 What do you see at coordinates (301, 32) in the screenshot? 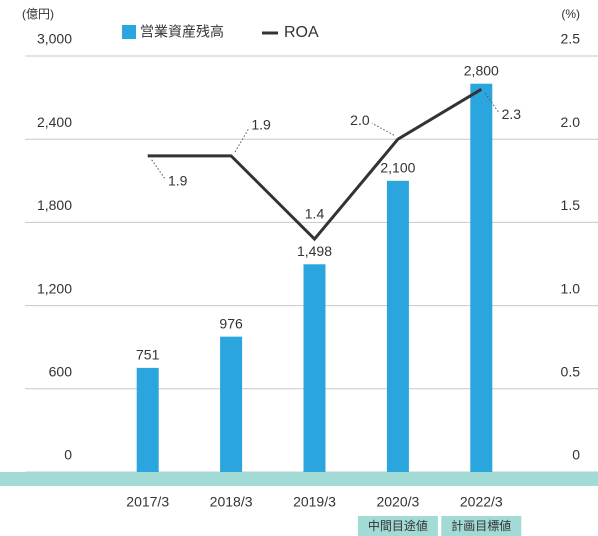
I see `legend-label: ROA` at bounding box center [301, 32].